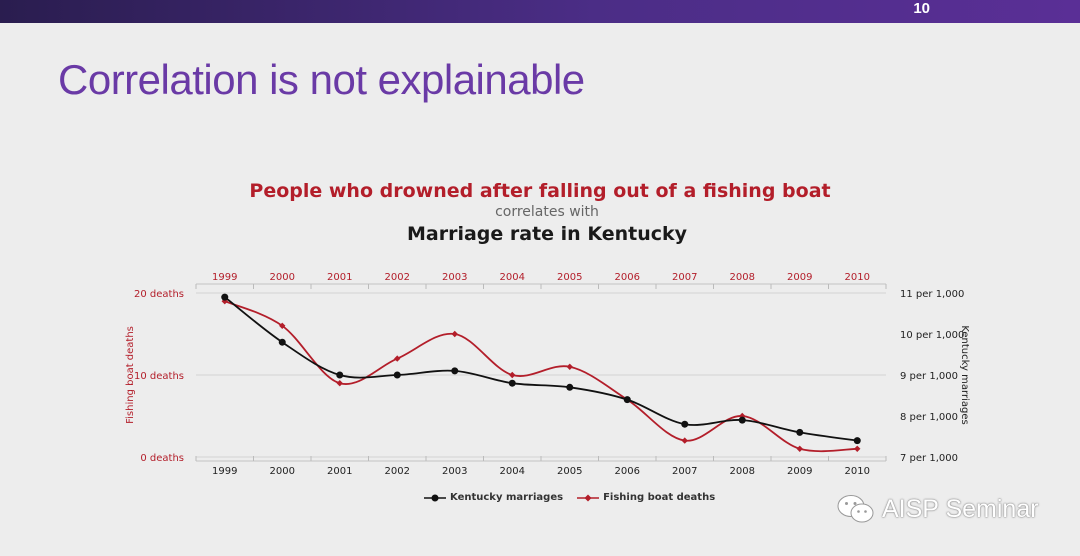  Describe the element at coordinates (321, 79) in the screenshot. I see `slide-title: Correlation is not explainable` at that location.